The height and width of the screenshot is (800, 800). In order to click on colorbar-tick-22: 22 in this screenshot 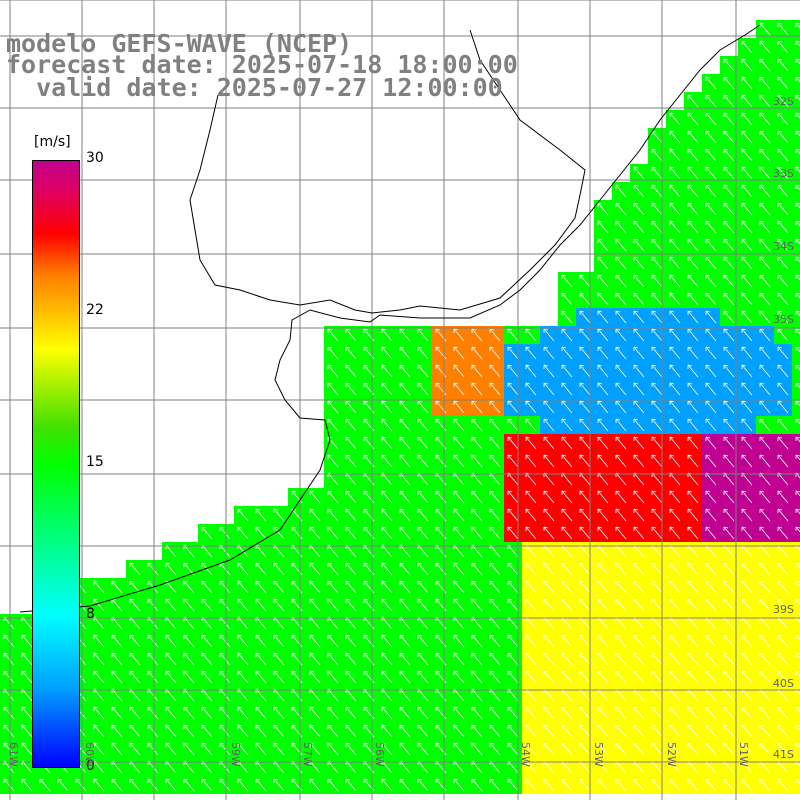, I will do `click(95, 310)`.